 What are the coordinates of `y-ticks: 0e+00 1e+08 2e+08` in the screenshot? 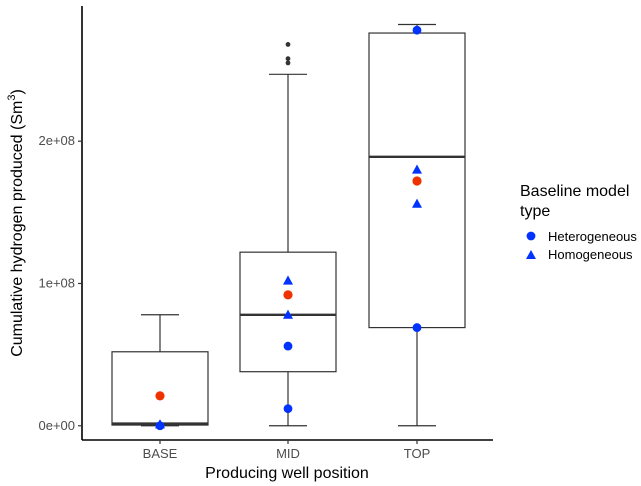 It's located at (60, 283).